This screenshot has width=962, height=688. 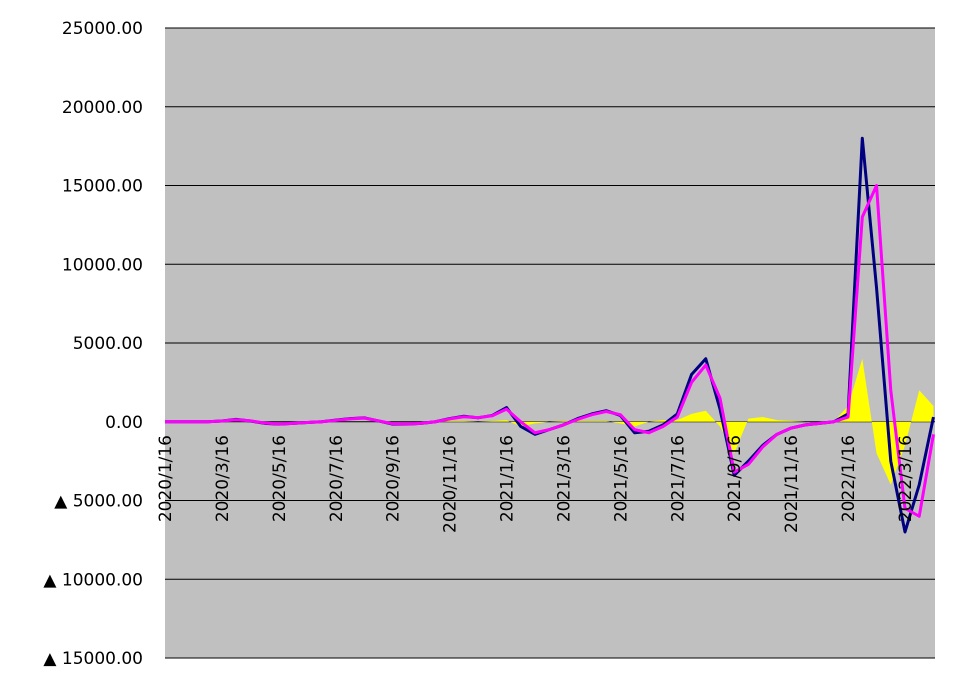 I want to click on y-tick-label: 10000.00, so click(x=102, y=265).